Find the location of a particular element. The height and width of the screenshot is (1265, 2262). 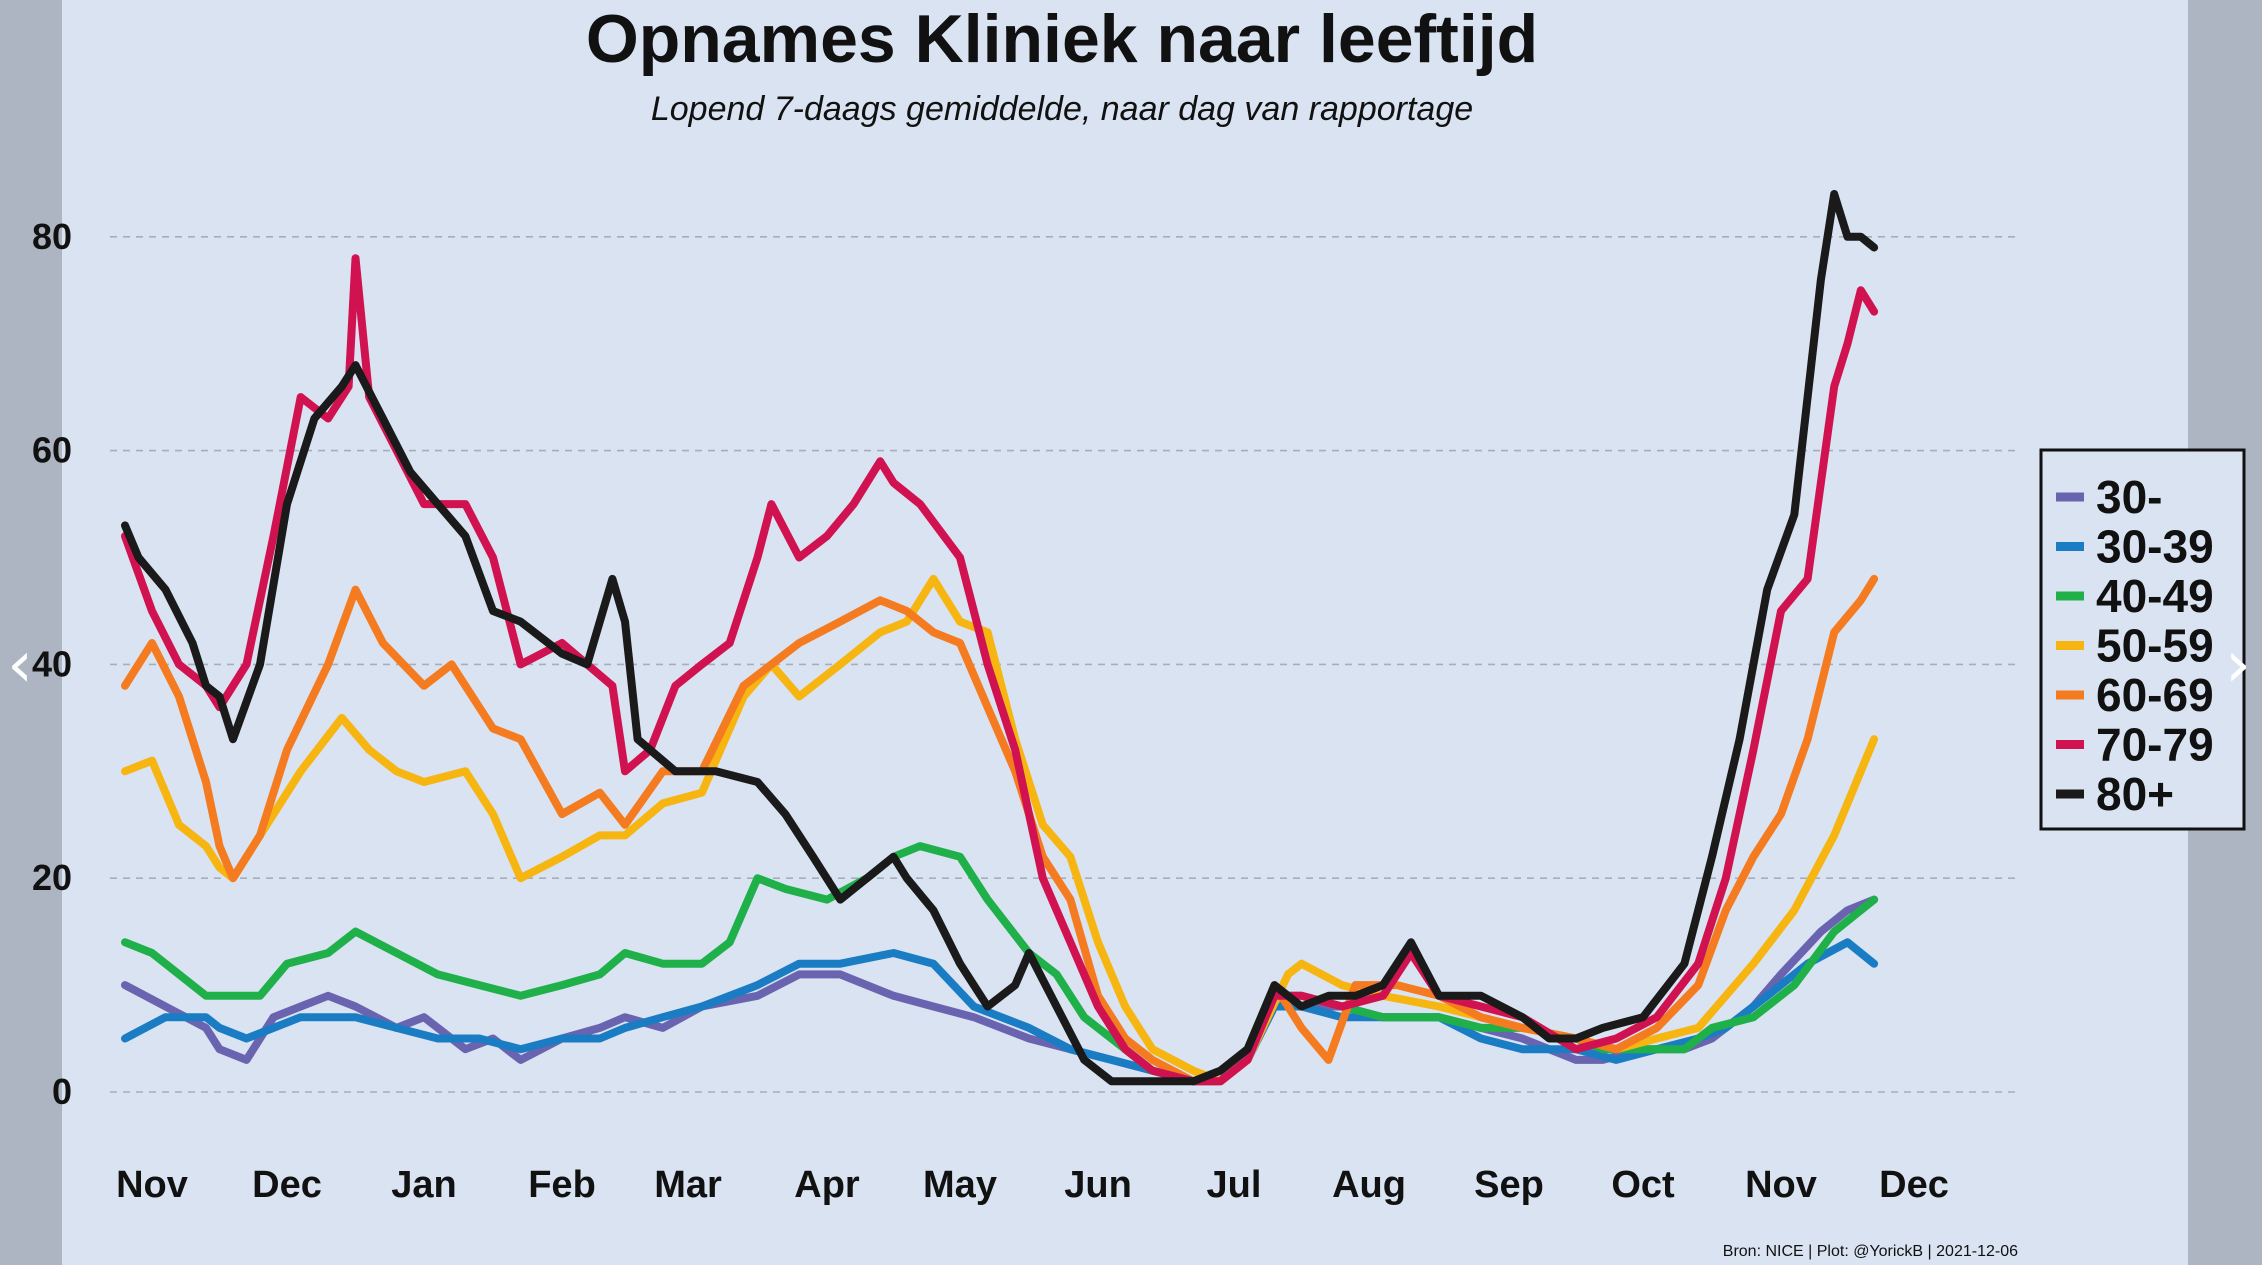

legend-label: 50-59 is located at coordinates (2155, 646).